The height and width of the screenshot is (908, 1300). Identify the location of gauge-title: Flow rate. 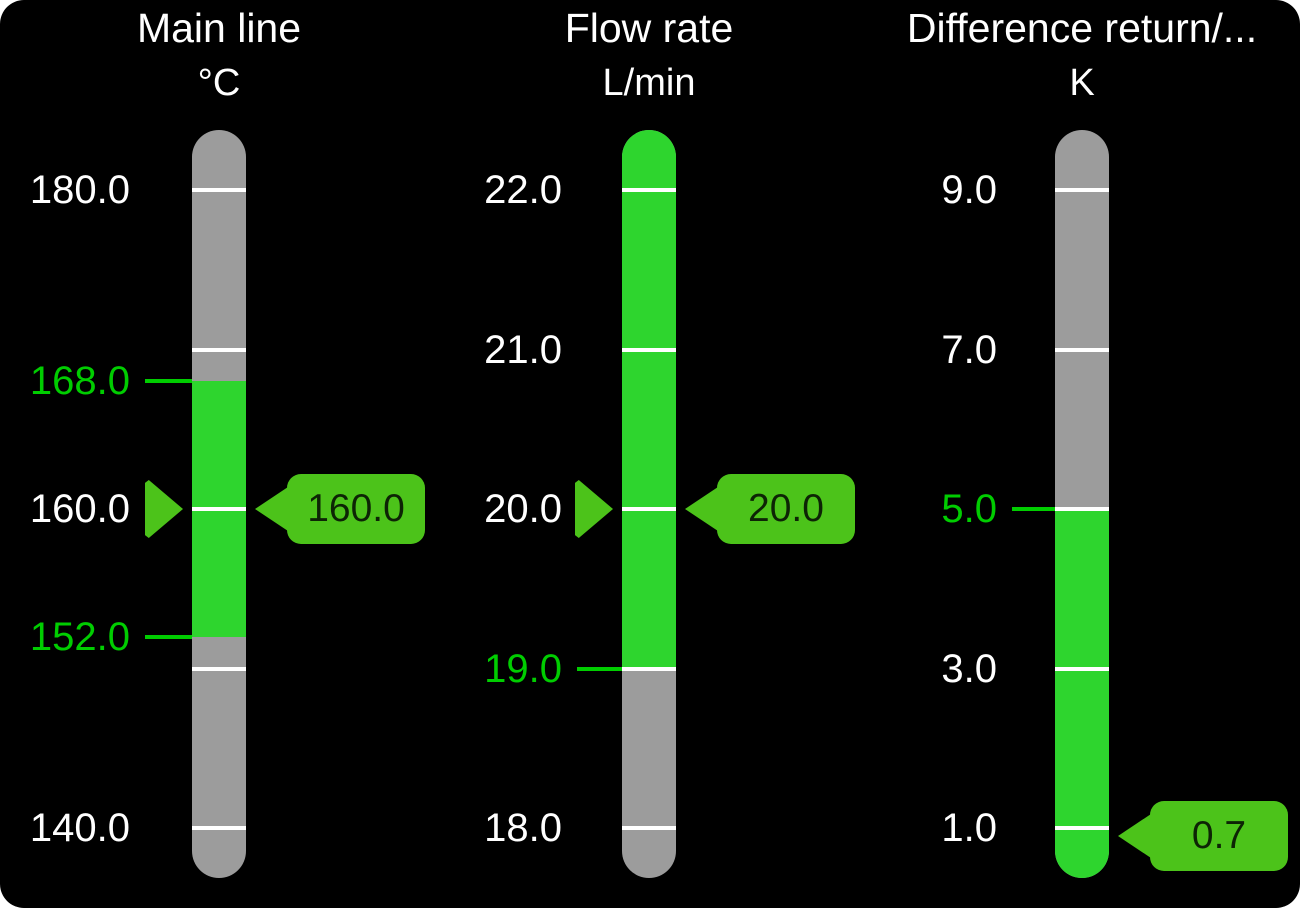
(649, 28).